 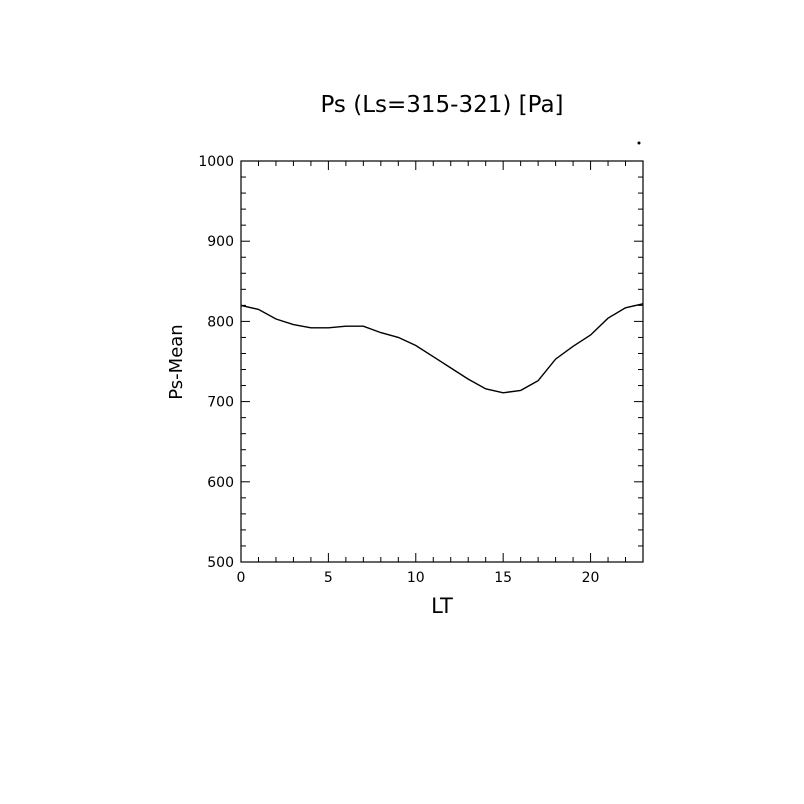 What do you see at coordinates (220, 483) in the screenshot?
I see `y-tick-label: 600` at bounding box center [220, 483].